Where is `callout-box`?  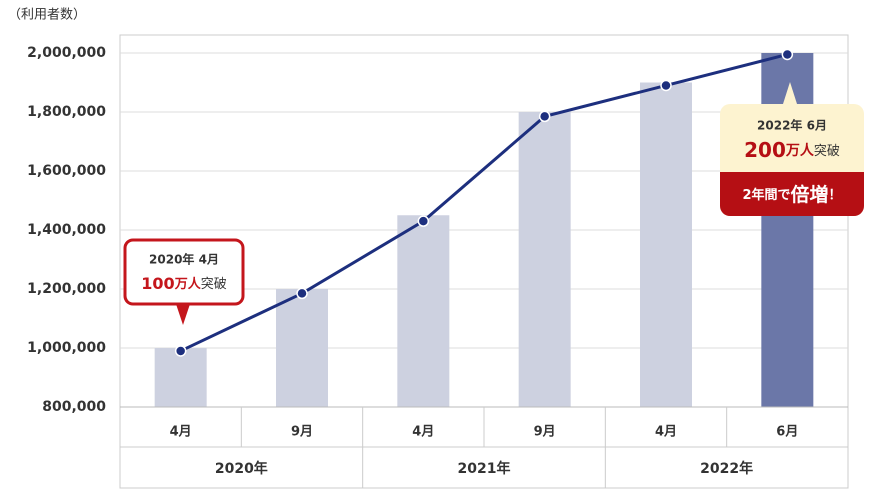
callout-box is located at coordinates (184, 272).